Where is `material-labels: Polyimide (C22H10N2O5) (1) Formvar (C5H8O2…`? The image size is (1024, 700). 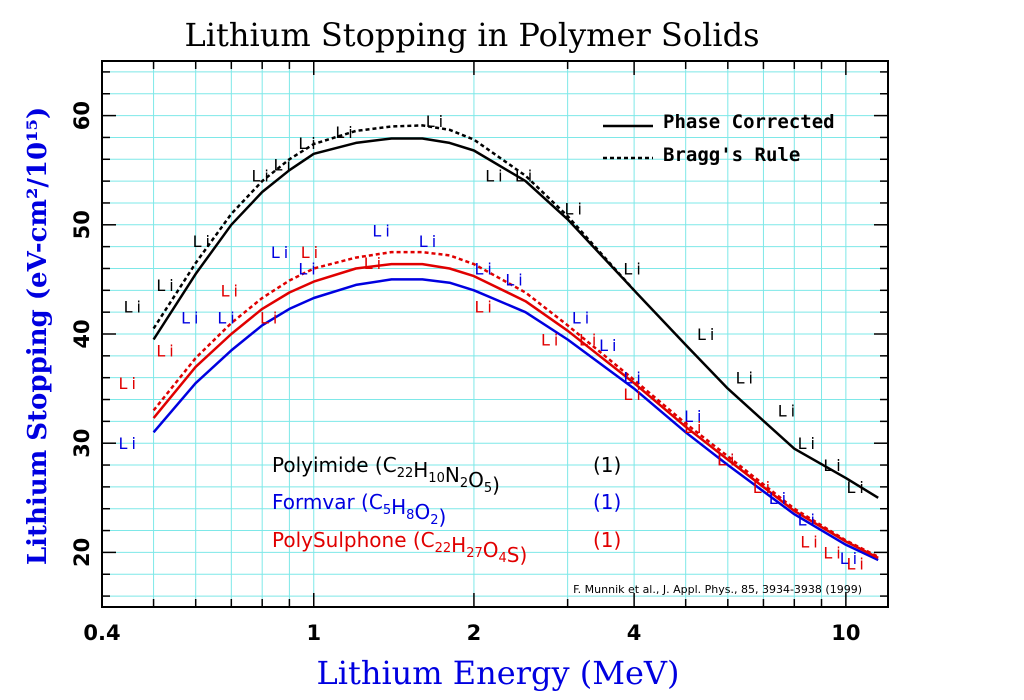
material-labels: Polyimide (C22H10N2O5) (1) Formvar (C5H8O2… is located at coordinates (446, 510).